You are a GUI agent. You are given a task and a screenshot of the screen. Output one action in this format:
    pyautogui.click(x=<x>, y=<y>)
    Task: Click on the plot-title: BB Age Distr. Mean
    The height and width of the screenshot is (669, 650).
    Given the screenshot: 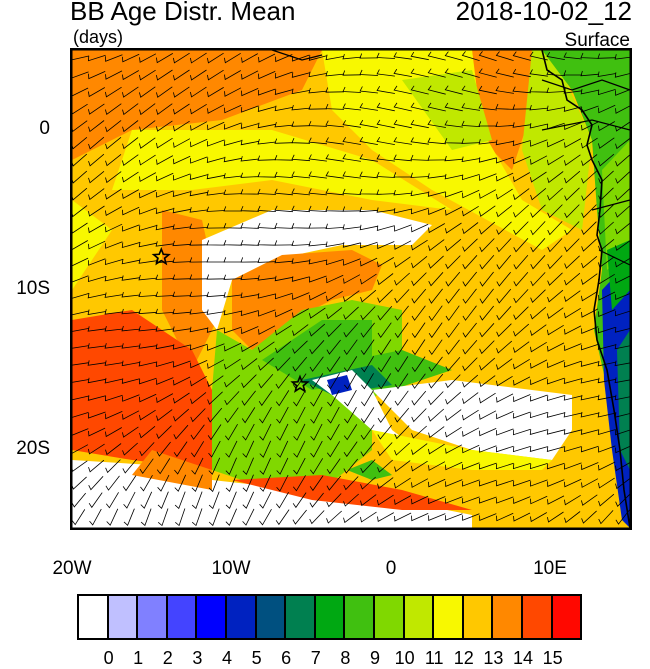 What is the action you would take?
    pyautogui.click(x=183, y=13)
    